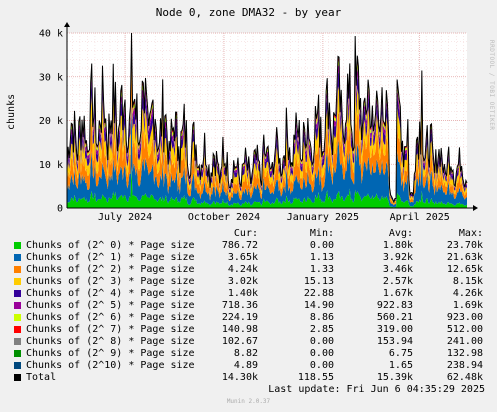 This screenshot has width=497, height=412. I want to click on legend-value-cur: 3.02k, so click(242, 281).